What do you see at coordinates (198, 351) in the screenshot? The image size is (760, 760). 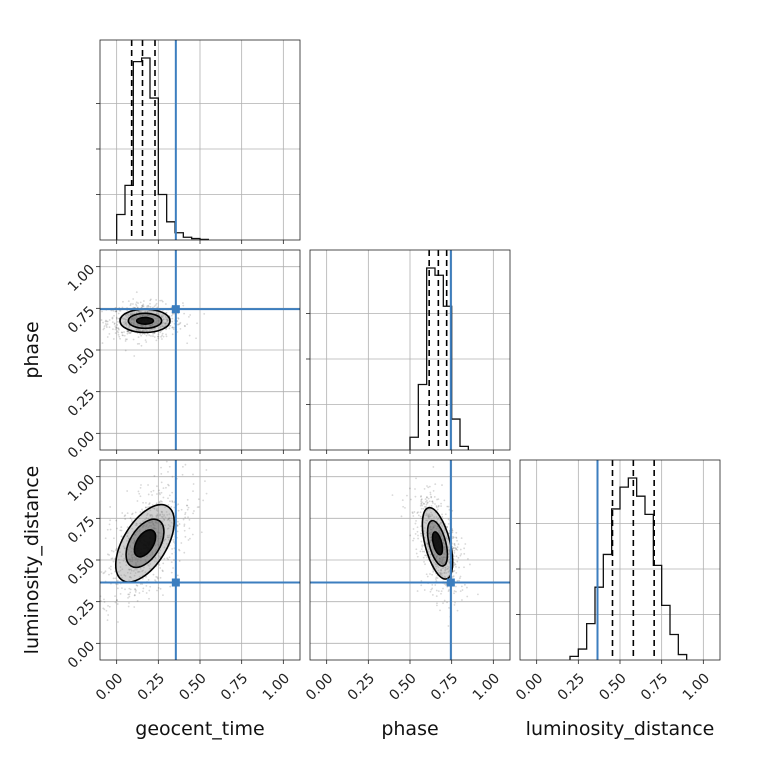 I see `panel-2d-geocent_time-phase` at bounding box center [198, 351].